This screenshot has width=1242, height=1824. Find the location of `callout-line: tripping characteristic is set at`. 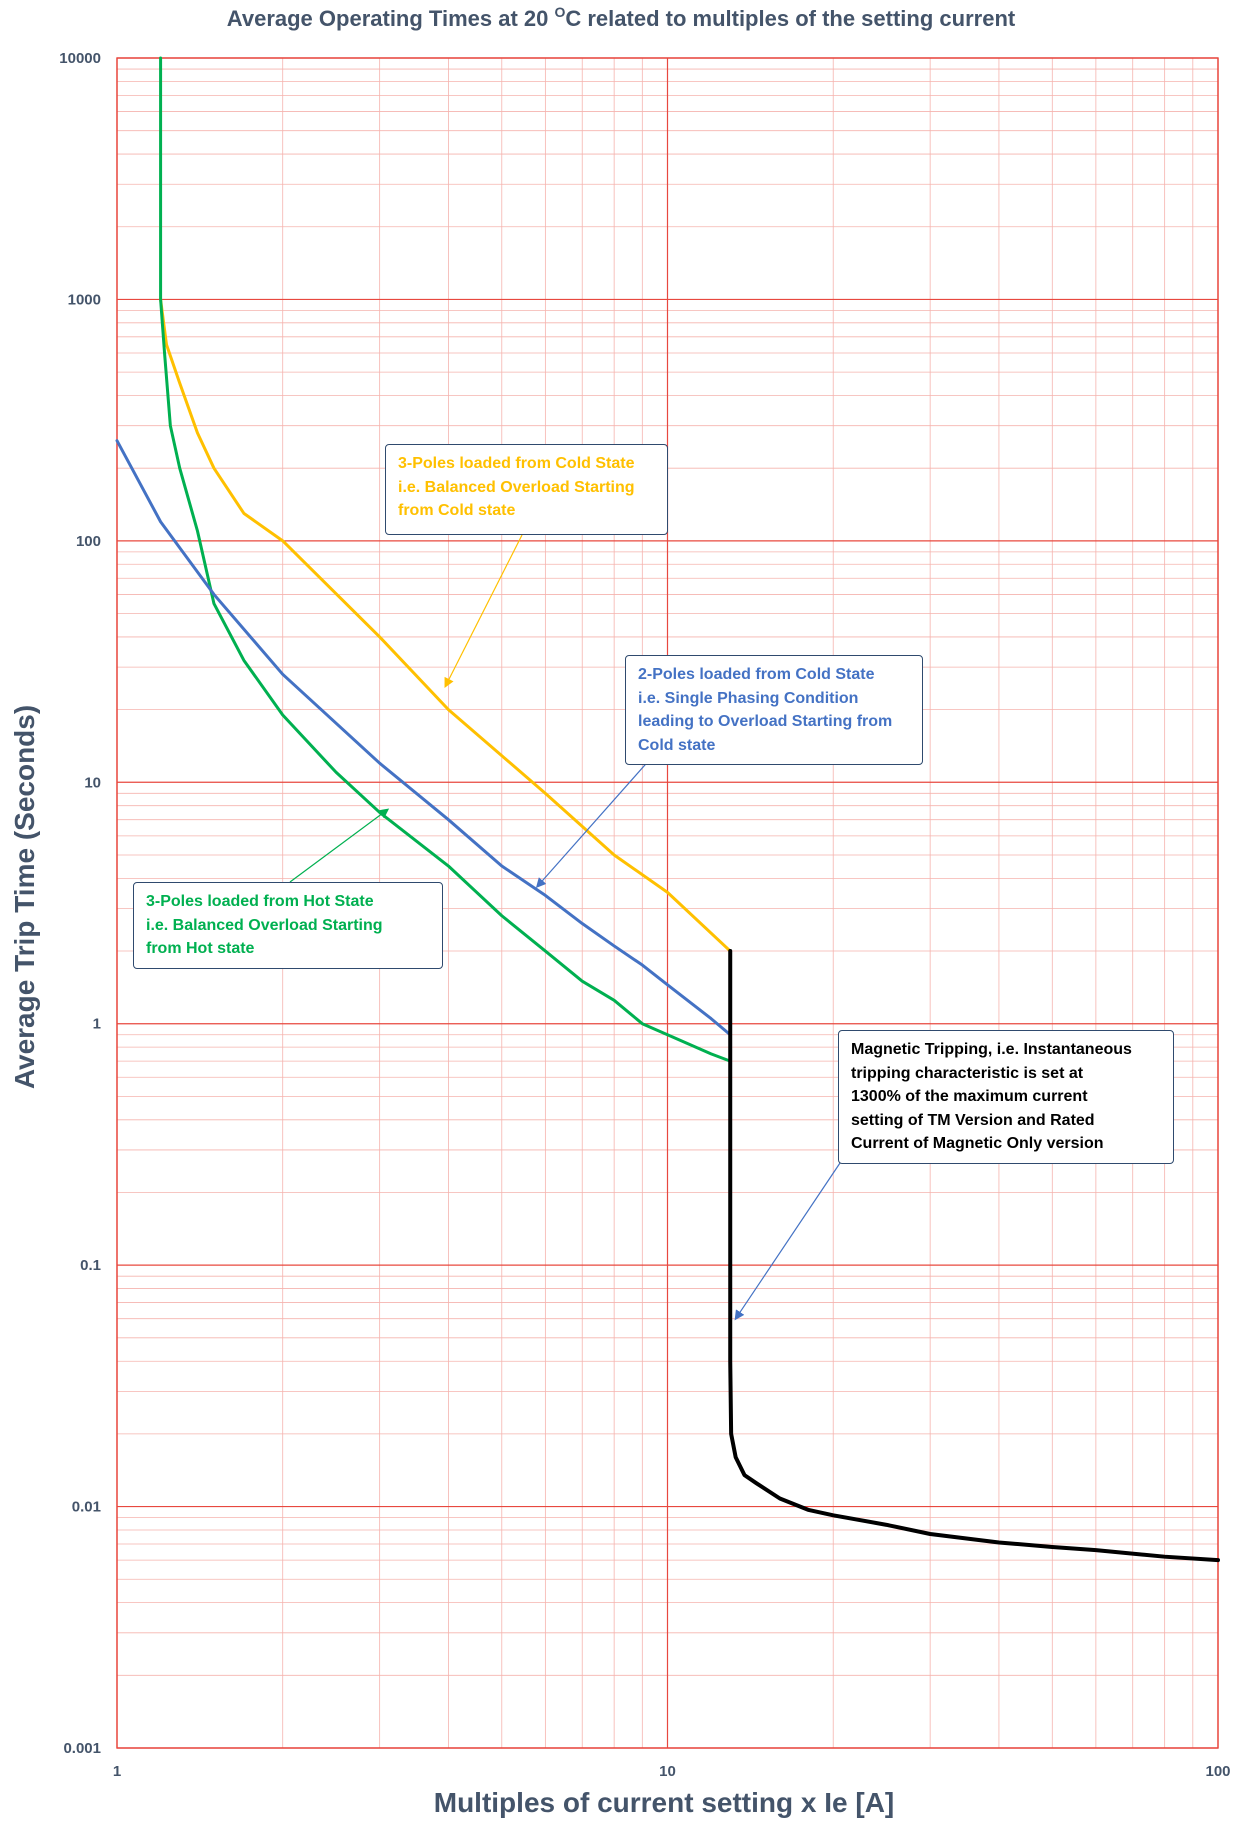

callout-line: tripping characteristic is set at is located at coordinates (967, 1073).